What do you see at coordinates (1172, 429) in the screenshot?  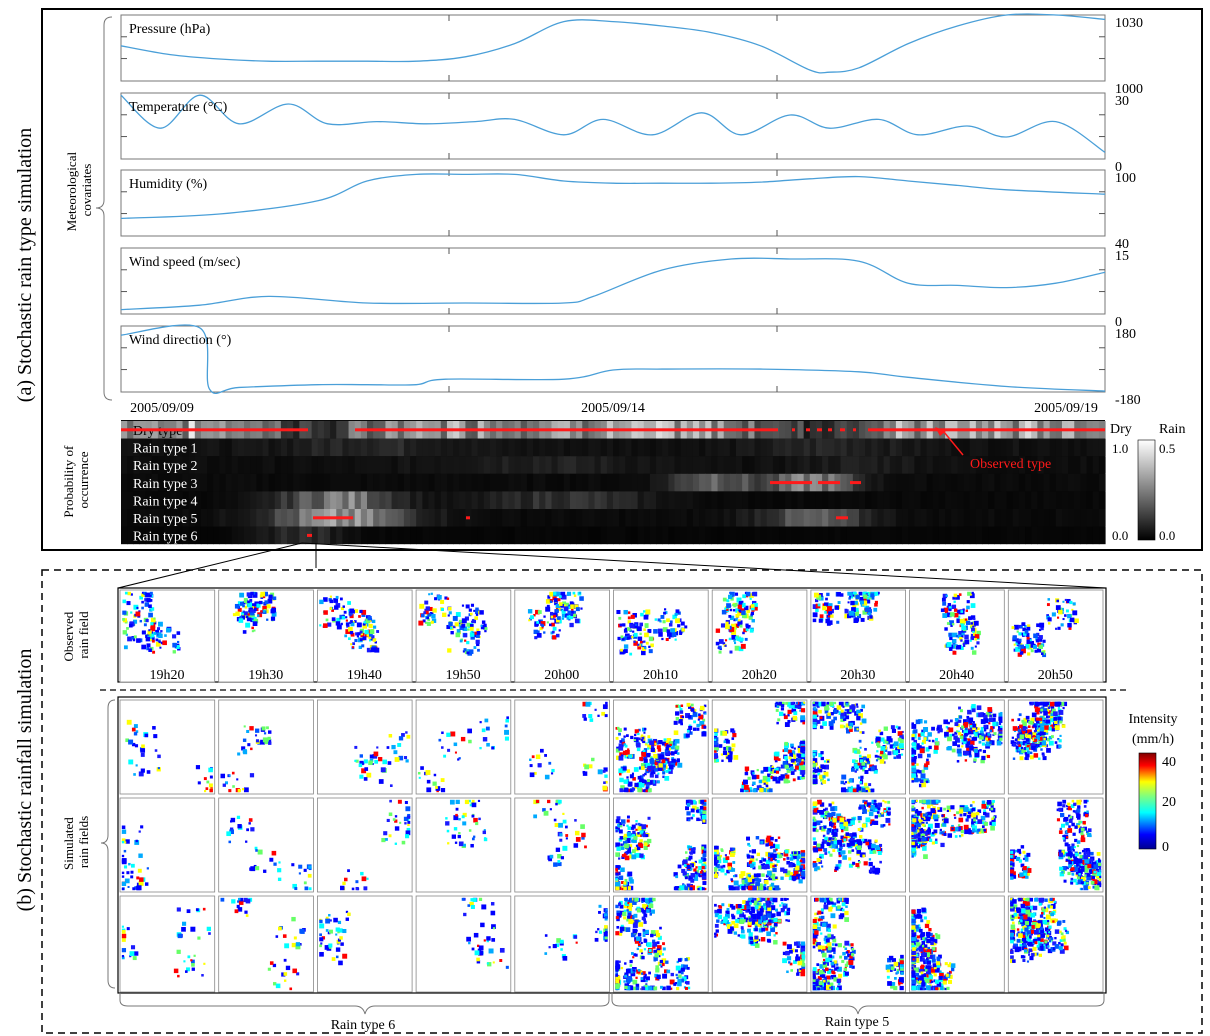 I see `colorbar-rain-title: Rain` at bounding box center [1172, 429].